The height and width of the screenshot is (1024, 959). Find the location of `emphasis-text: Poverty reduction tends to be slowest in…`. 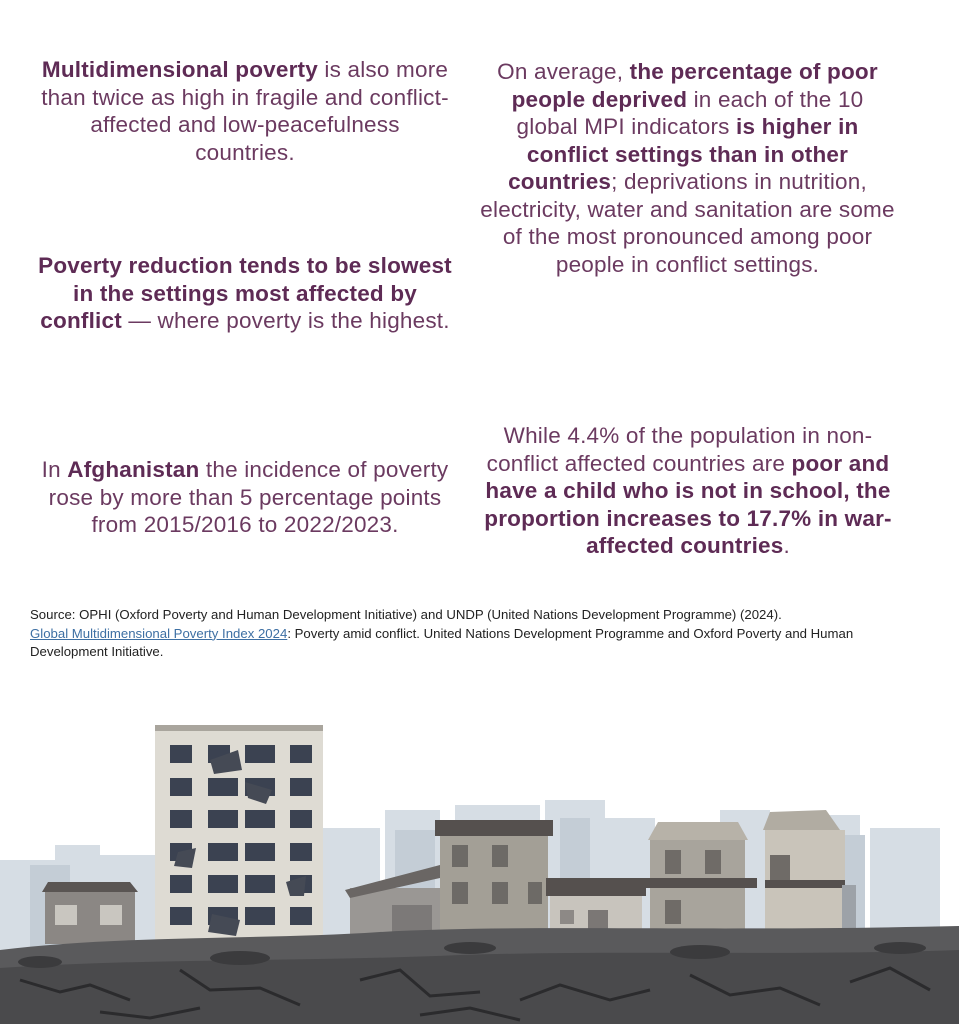

emphasis-text: Poverty reduction tends to be slowest in… is located at coordinates (245, 293).